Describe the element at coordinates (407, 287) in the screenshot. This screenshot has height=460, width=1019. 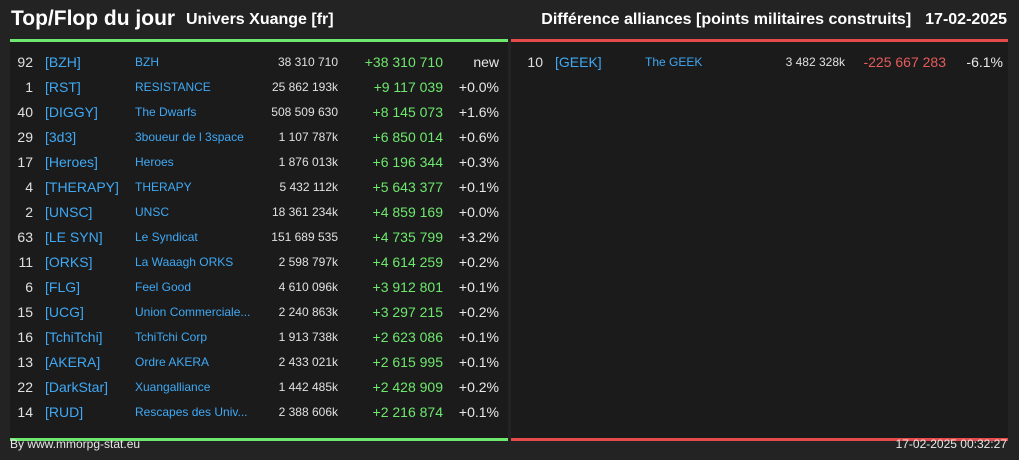
I see `alliance-diff: +3 912 801` at that location.